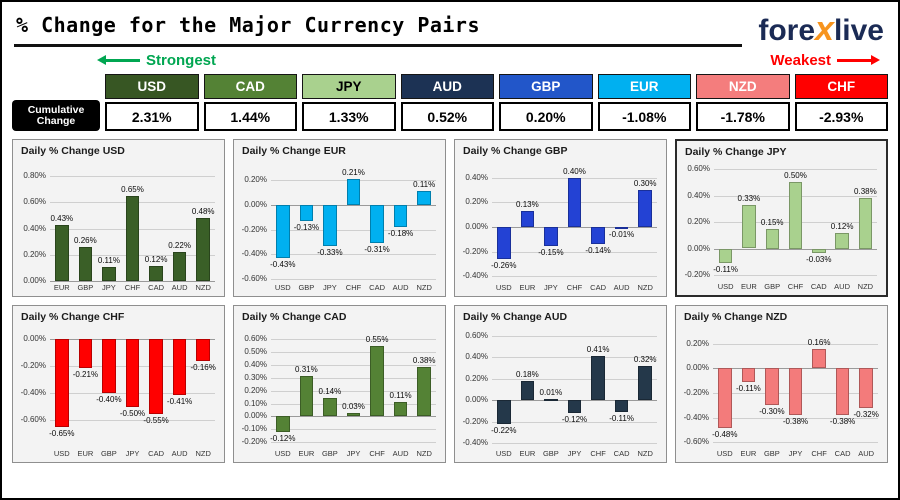  Describe the element at coordinates (644, 117) in the screenshot. I see `currency-value-eur: -1.08%` at that location.